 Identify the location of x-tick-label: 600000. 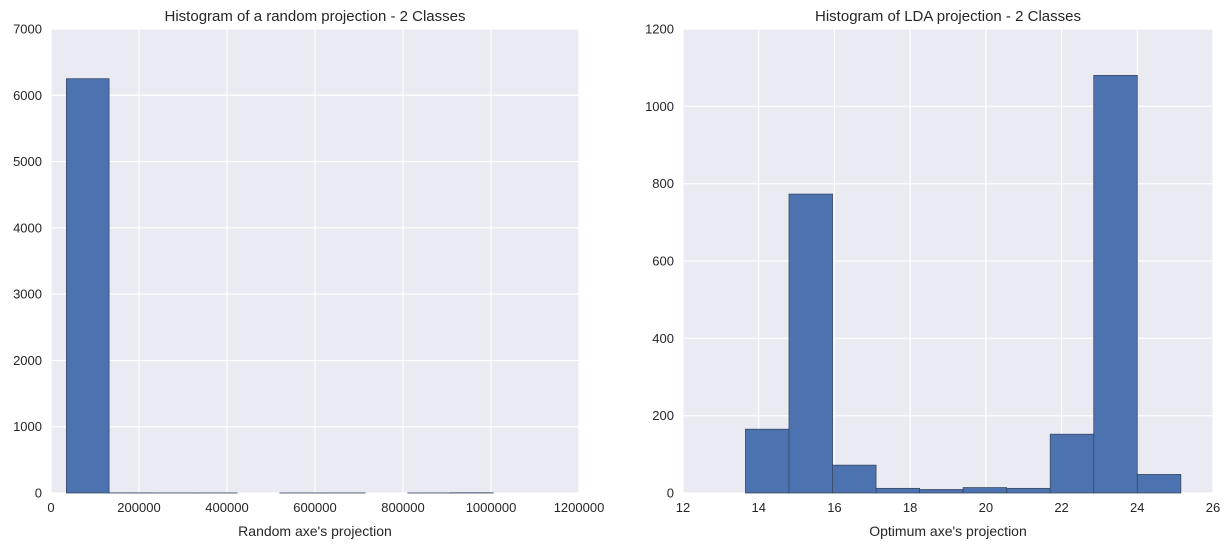
(314, 507).